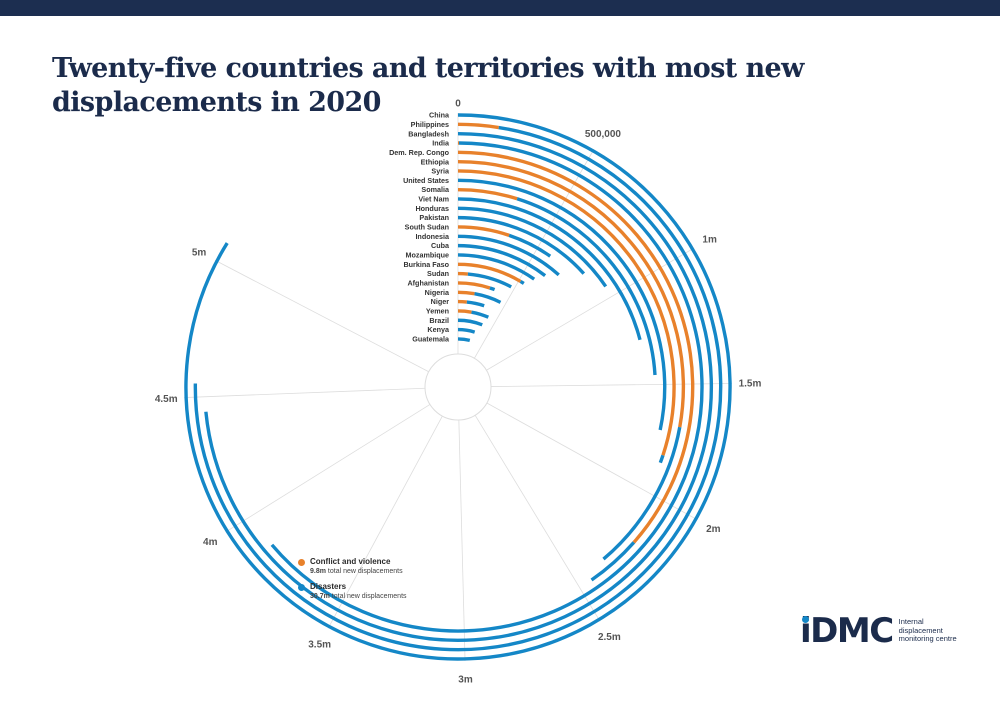  Describe the element at coordinates (427, 227) in the screenshot. I see `country-label: South Sudan` at that location.